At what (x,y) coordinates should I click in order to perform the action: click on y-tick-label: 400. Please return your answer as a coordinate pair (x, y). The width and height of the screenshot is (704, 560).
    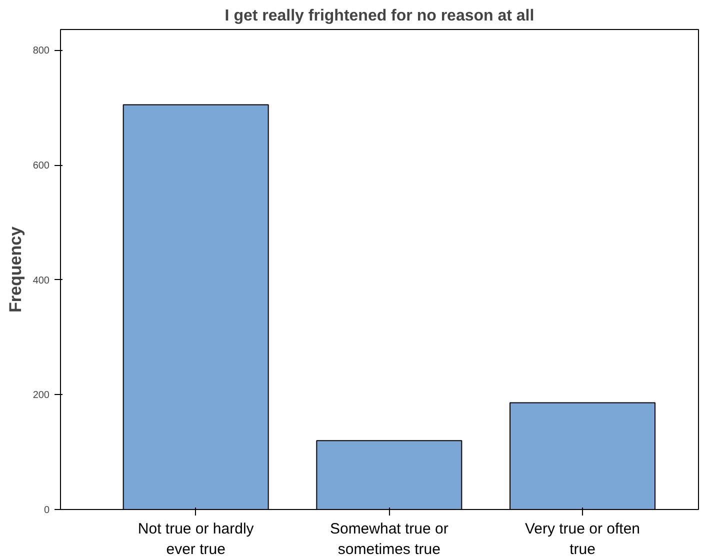
    Looking at the image, I should click on (41, 280).